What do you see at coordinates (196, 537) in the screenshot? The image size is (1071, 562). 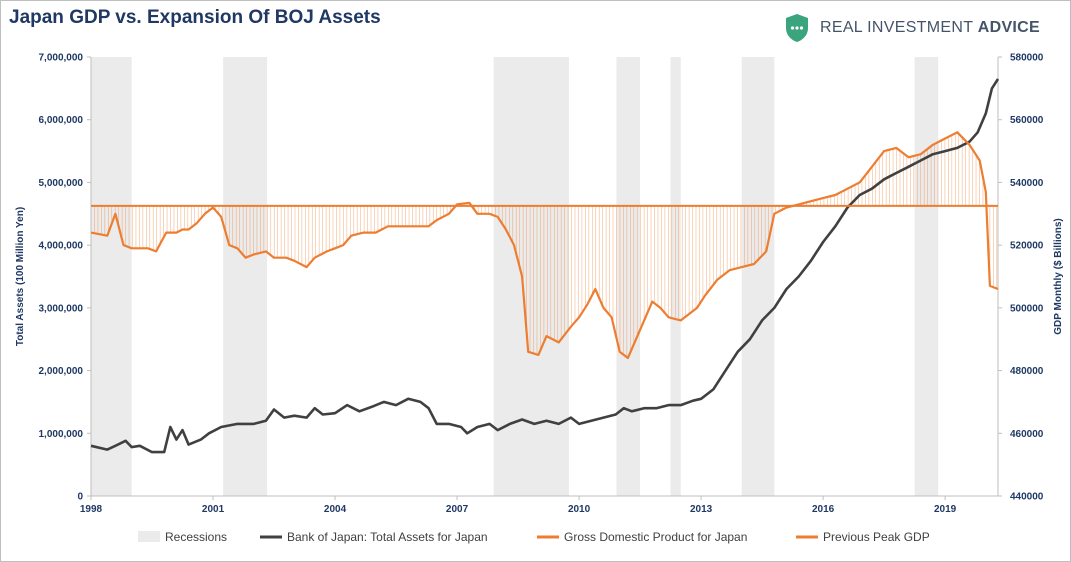 I see `legend-item-recessions-label: Recessions` at bounding box center [196, 537].